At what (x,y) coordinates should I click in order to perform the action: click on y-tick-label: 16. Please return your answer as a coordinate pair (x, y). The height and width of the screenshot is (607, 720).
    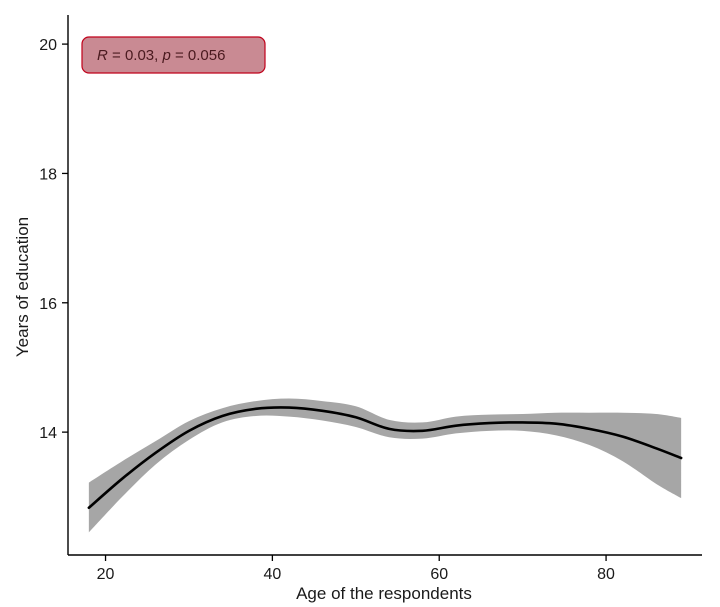
    Looking at the image, I should click on (48, 304).